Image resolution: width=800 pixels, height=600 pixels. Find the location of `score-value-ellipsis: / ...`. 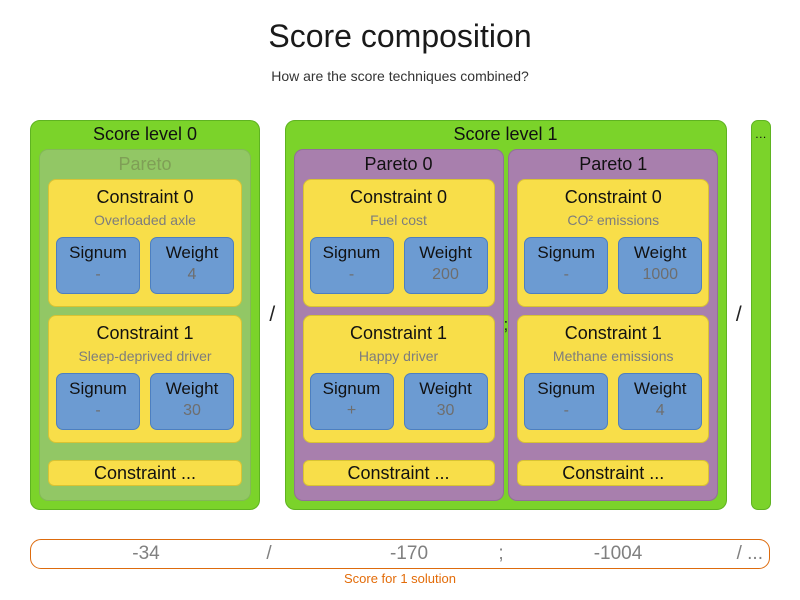

score-value-ellipsis: / ... is located at coordinates (749, 553).